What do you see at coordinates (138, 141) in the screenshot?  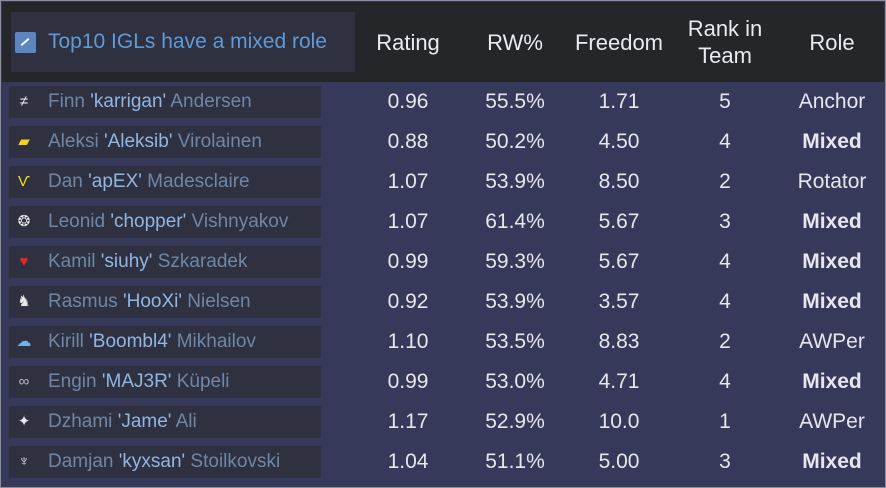 I see `player-nickname: 'Aleksib'` at bounding box center [138, 141].